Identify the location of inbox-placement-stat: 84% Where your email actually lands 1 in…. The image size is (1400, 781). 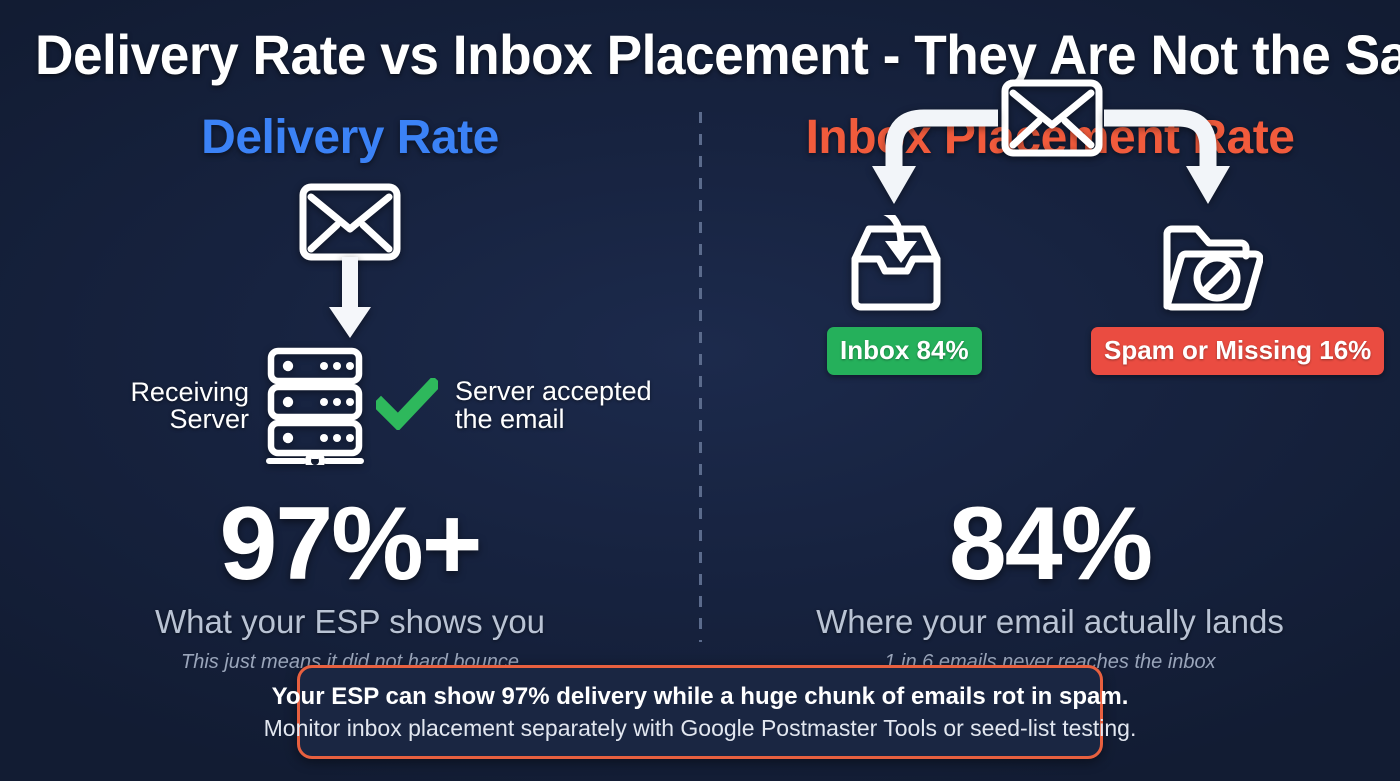
(1050, 583).